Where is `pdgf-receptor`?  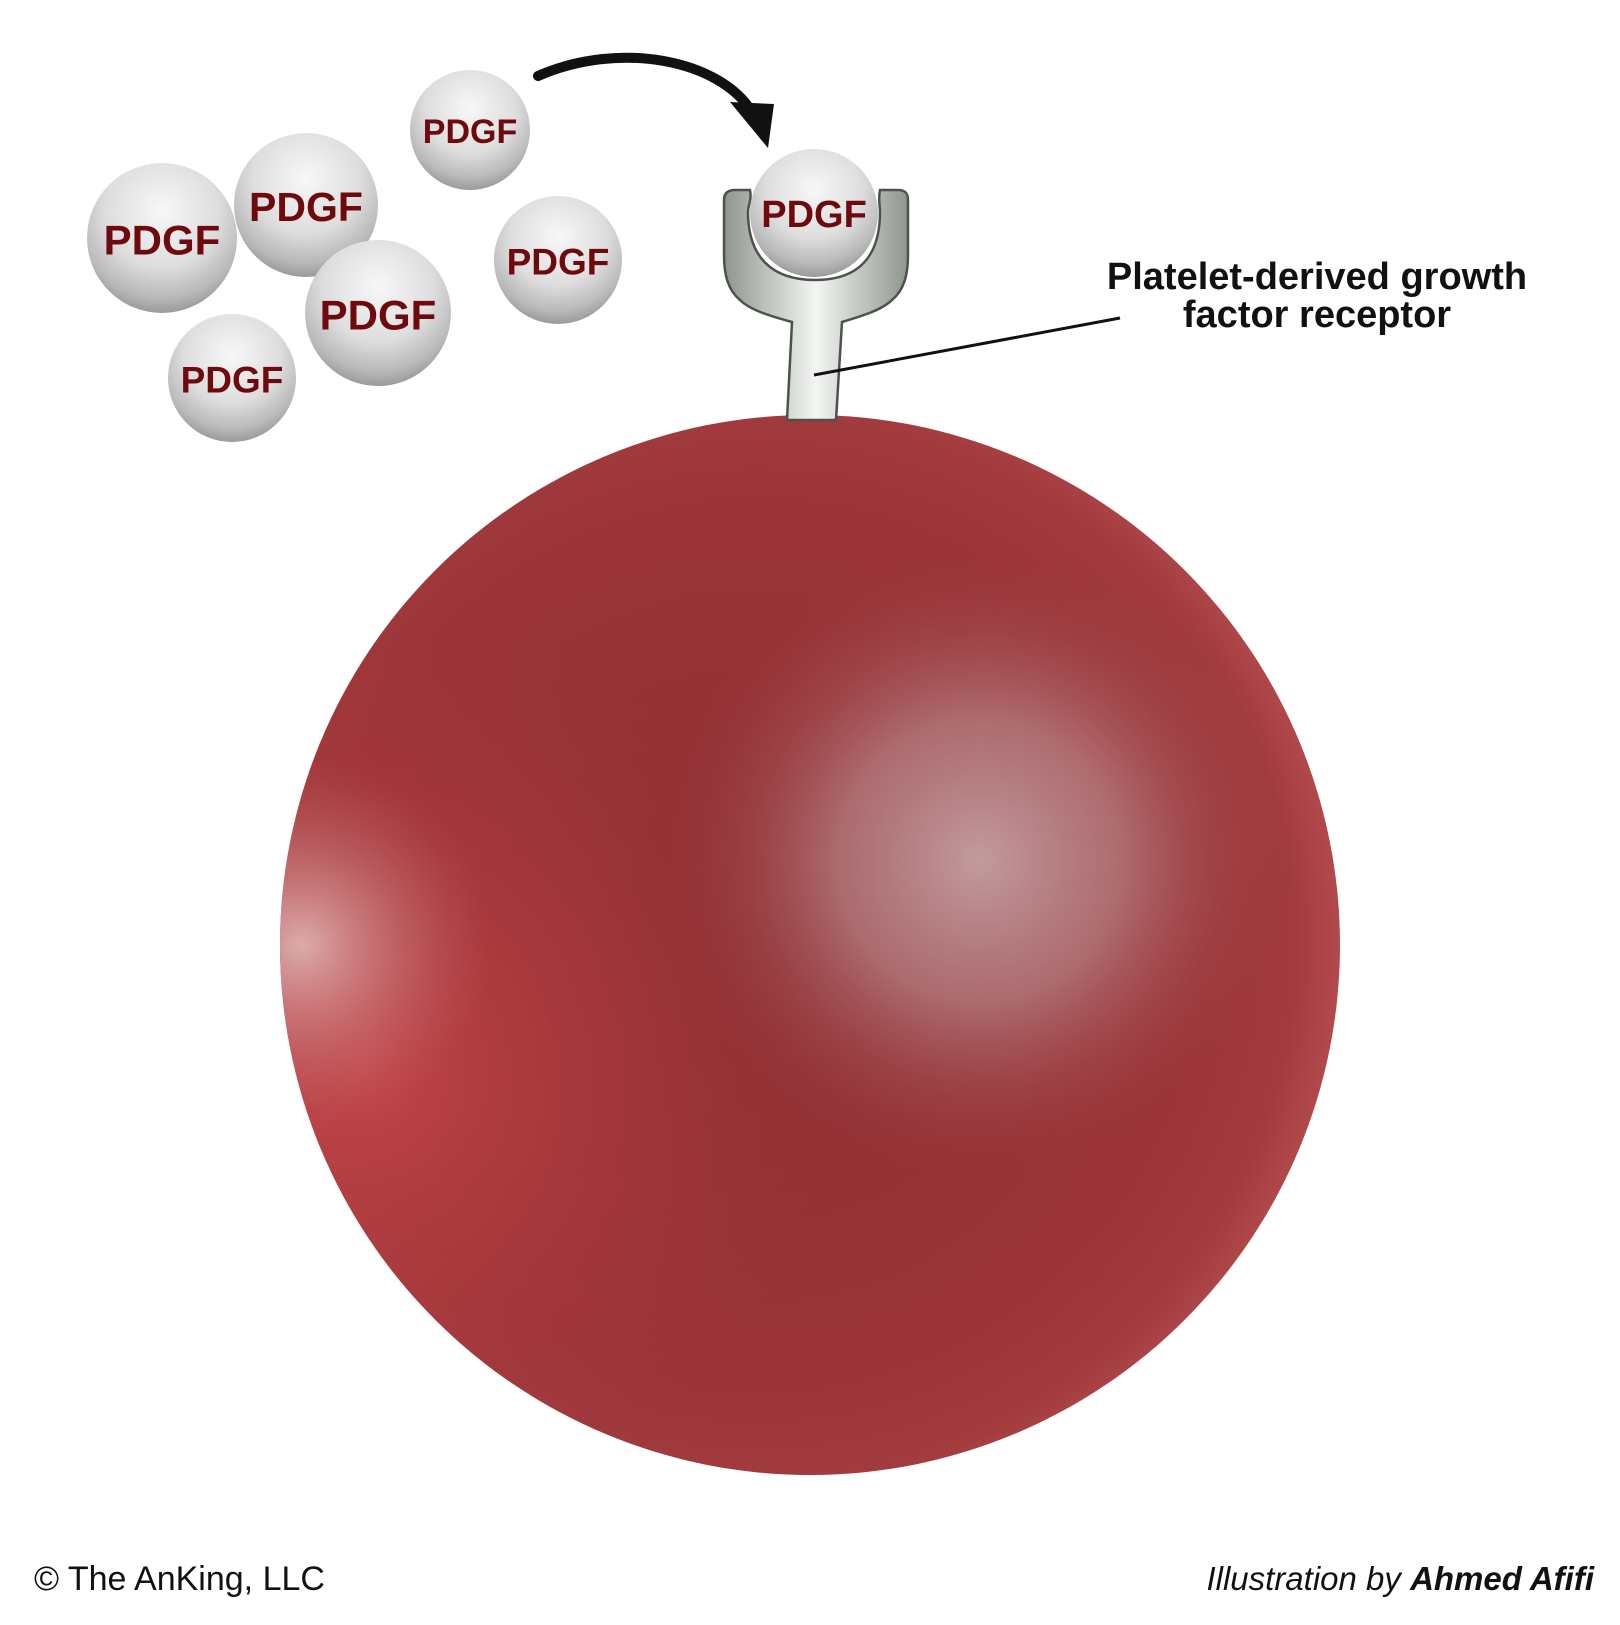
pdgf-receptor is located at coordinates (816, 305).